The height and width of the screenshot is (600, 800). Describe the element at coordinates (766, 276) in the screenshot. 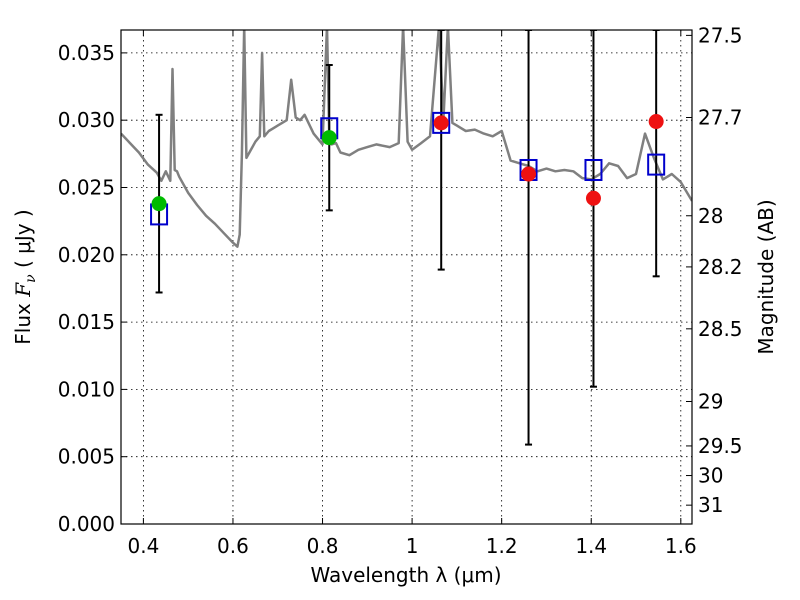

I see `magnitude-axis-label: Magnitude (AB)` at that location.